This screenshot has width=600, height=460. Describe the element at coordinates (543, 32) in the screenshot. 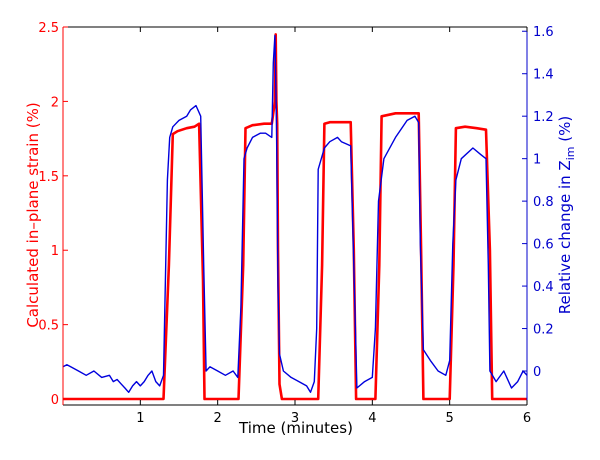

I see `right-y-tick-label: 1.6` at that location.